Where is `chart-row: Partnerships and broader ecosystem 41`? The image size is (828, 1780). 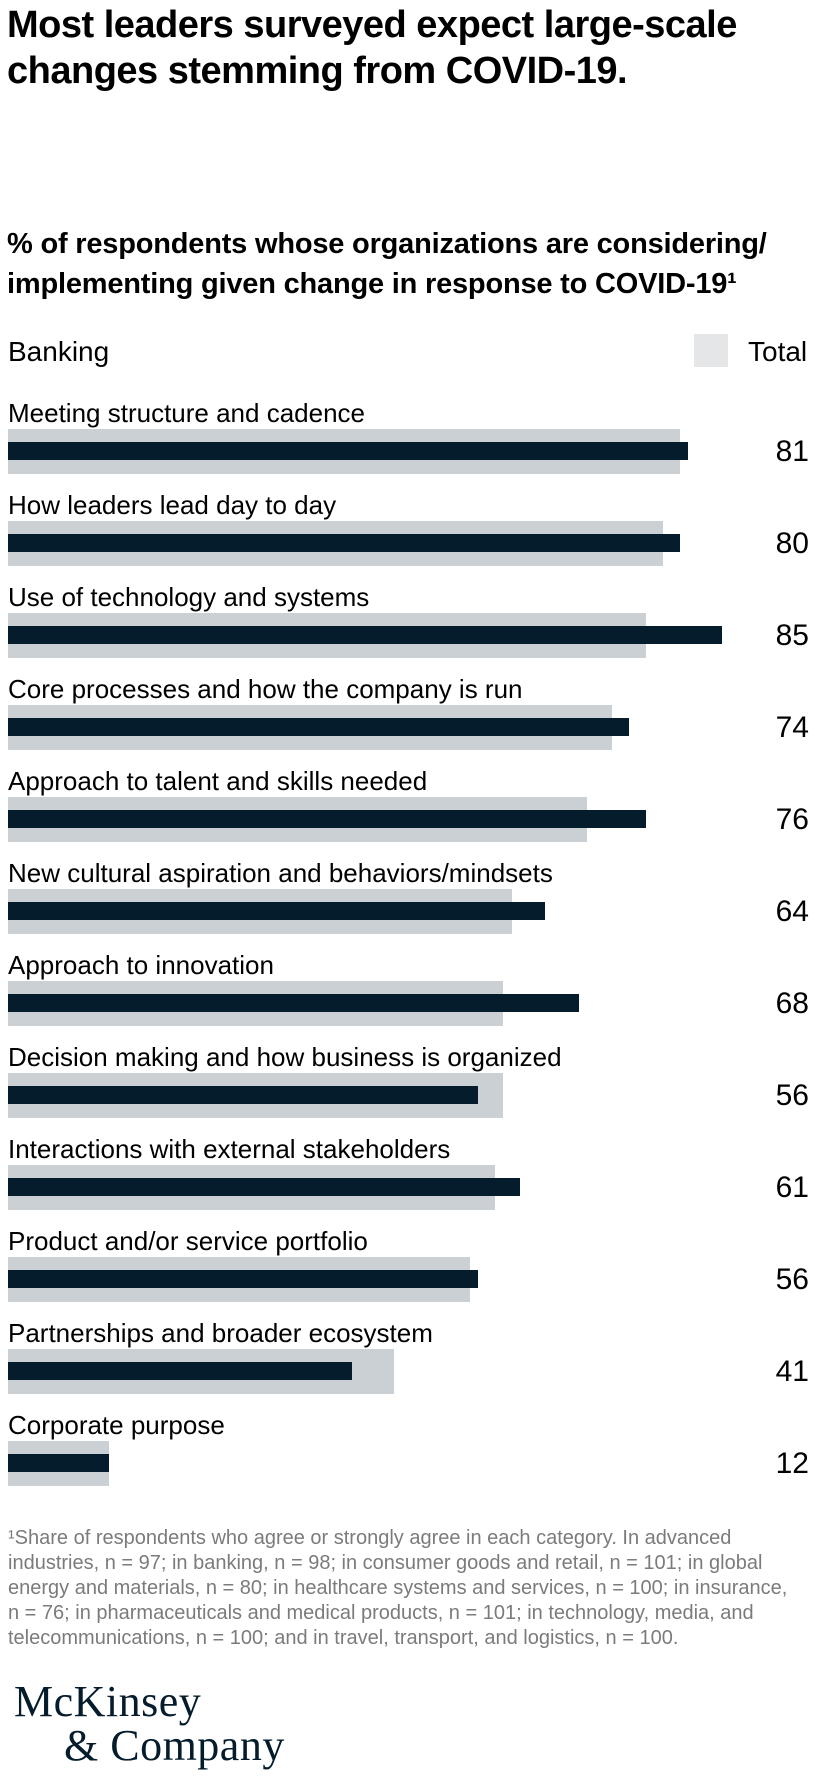
chart-row: Partnerships and broader ecosystem 41 is located at coordinates (414, 1363).